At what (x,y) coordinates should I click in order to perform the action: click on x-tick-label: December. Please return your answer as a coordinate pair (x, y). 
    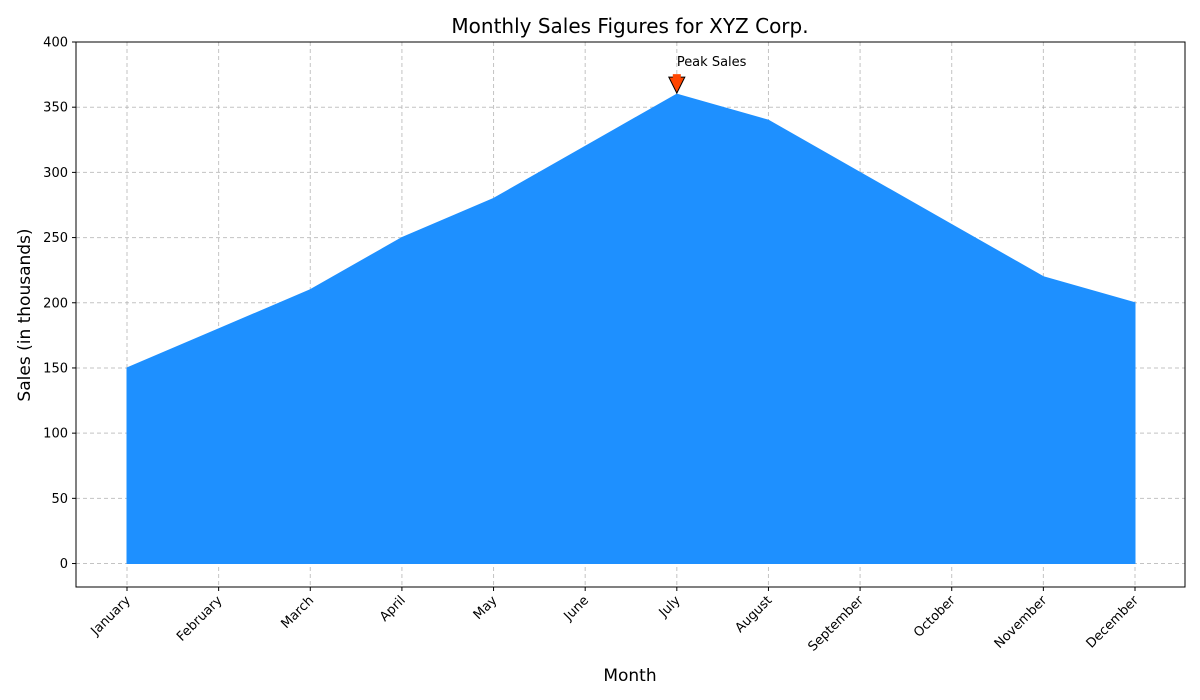
    Looking at the image, I should click on (1113, 622).